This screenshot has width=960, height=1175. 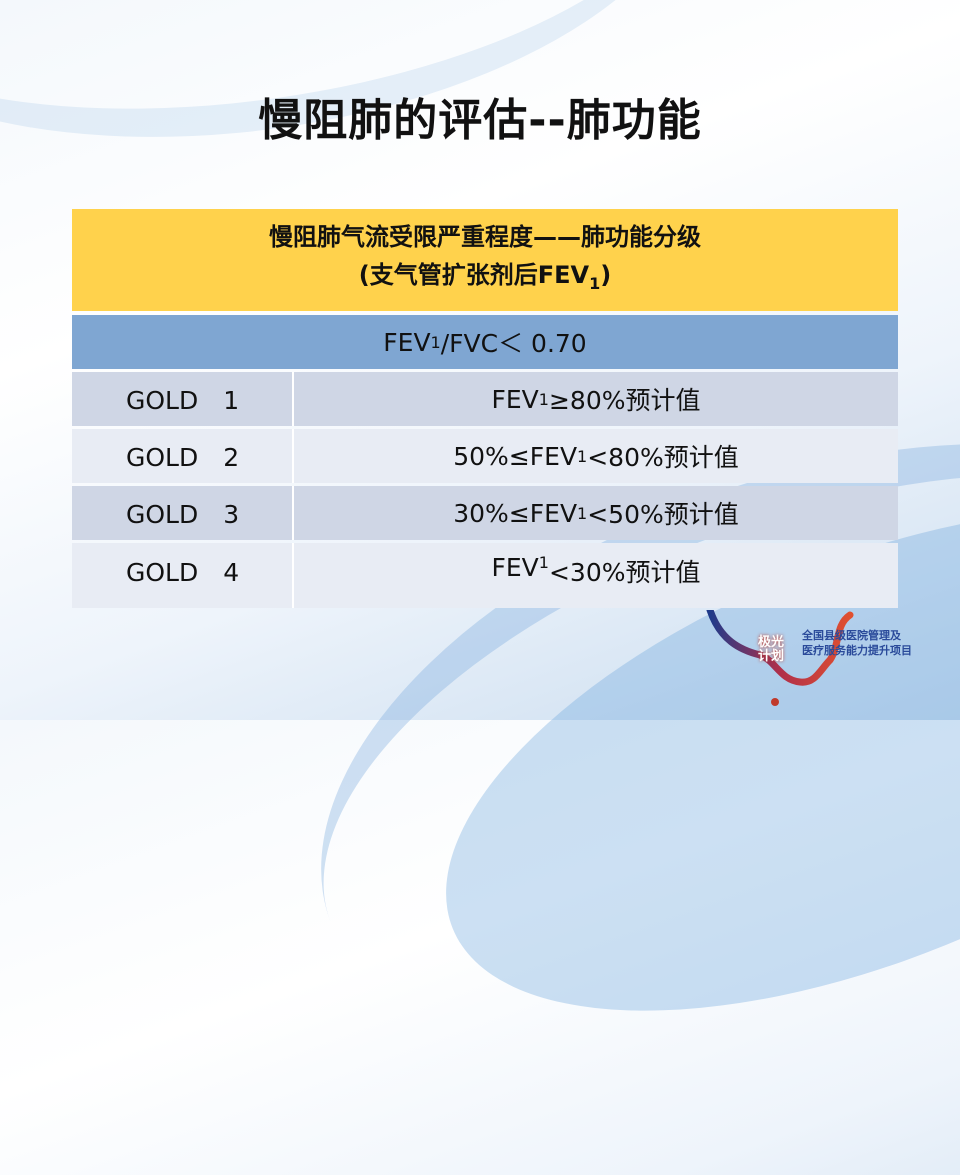 I want to click on value-cell: 50%≤FEV 1 <80%预计值, so click(x=596, y=456).